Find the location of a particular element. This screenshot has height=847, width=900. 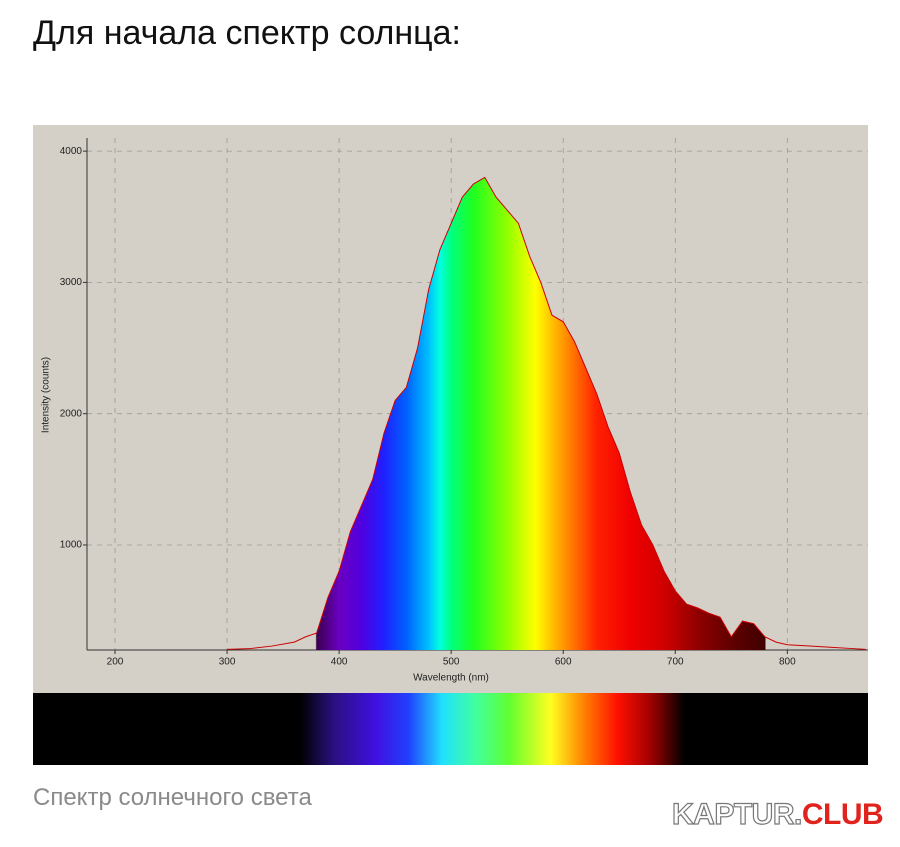

spectrum-strip-colors is located at coordinates (450, 729).